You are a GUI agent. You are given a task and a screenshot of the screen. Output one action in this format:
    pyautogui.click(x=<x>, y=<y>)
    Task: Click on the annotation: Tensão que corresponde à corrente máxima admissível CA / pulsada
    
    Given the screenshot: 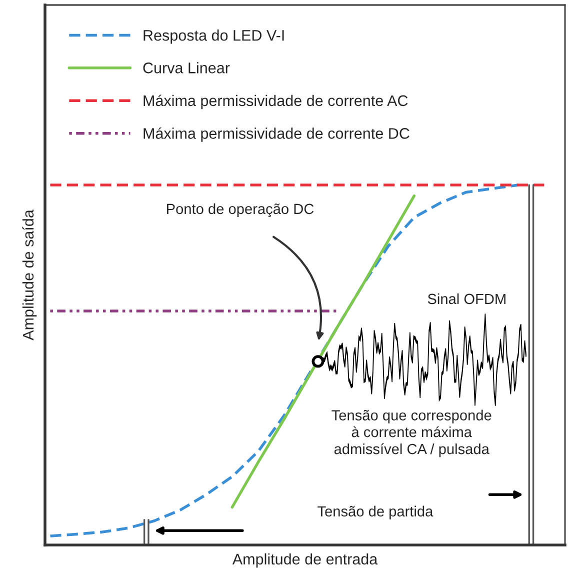 What is the action you would take?
    pyautogui.click(x=412, y=434)
    